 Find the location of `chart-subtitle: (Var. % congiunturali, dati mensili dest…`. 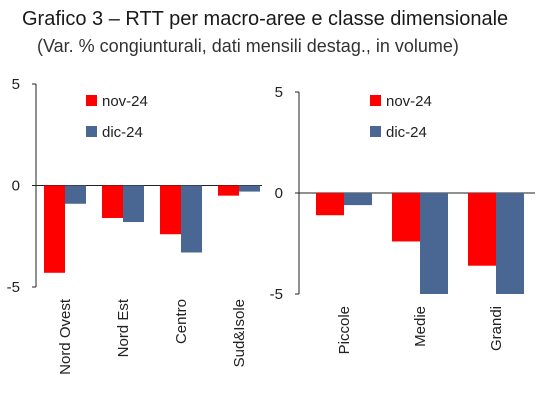

chart-subtitle: (Var. % congiunturali, dati mensili dest… is located at coordinates (248, 46).